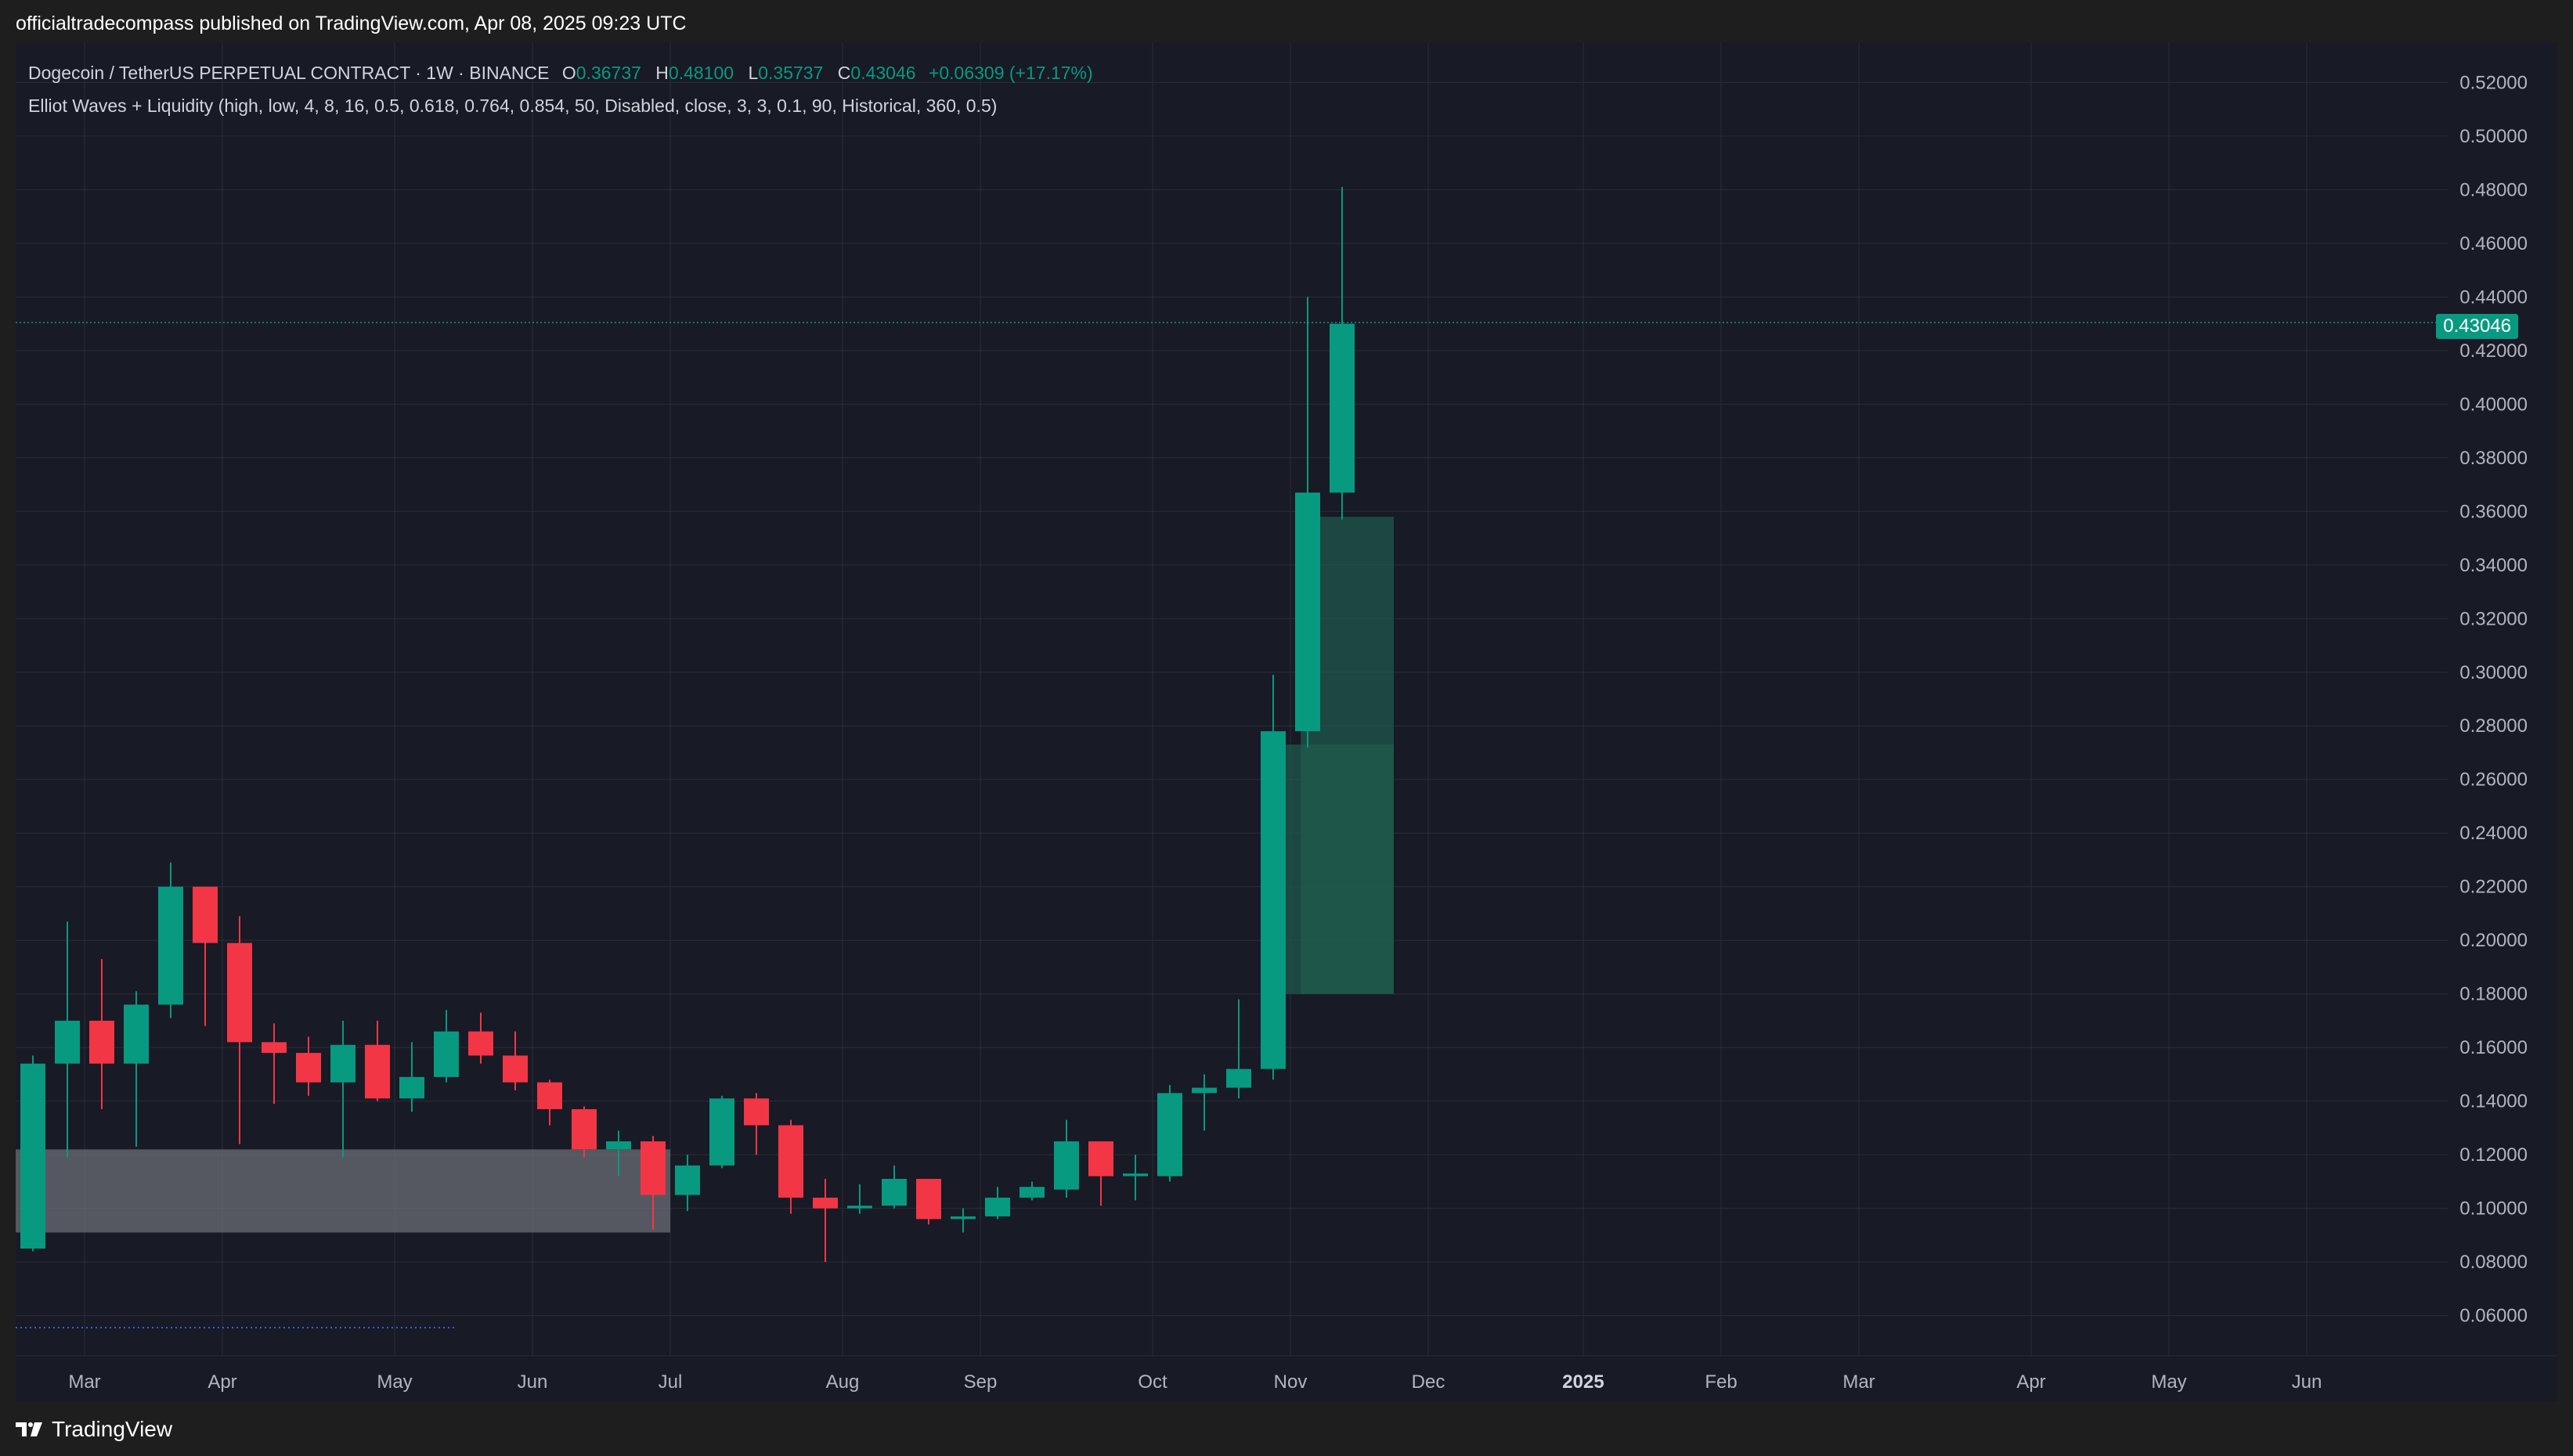 Image resolution: width=2573 pixels, height=1456 pixels. Describe the element at coordinates (2493, 1155) in the screenshot. I see `y-tick-label: 0.12000` at that location.